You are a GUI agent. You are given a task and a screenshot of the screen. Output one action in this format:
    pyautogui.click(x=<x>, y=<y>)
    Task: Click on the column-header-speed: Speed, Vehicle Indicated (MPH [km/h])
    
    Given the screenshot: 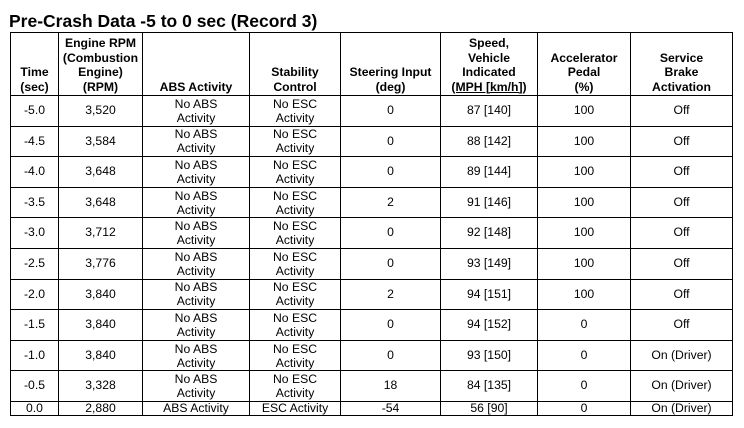 What is the action you would take?
    pyautogui.click(x=489, y=64)
    